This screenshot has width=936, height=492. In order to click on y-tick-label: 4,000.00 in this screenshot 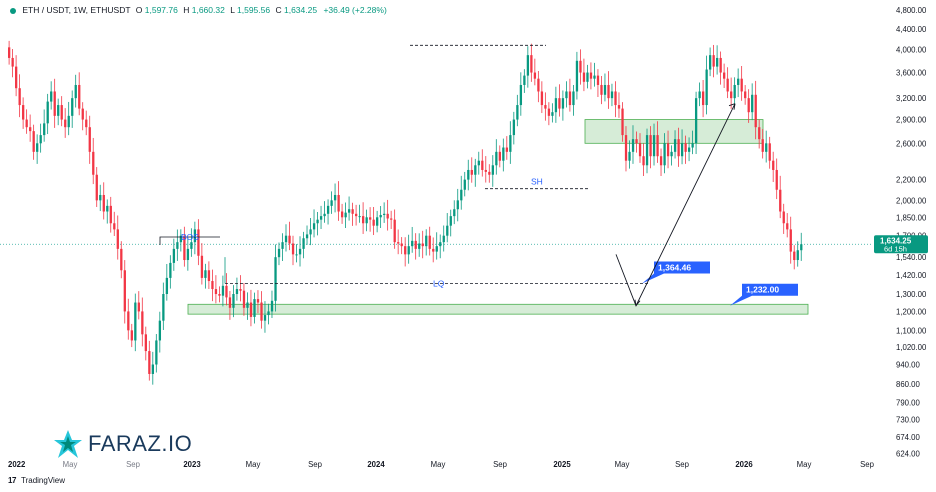, I will do `click(911, 50)`.